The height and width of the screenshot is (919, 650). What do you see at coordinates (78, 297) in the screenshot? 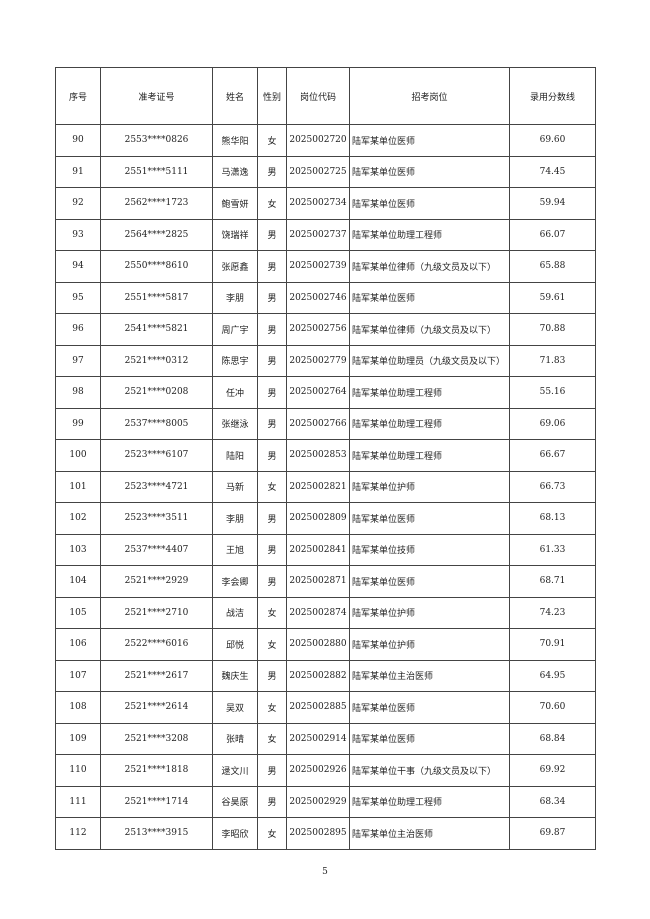
I see `cell-index: 95` at bounding box center [78, 297].